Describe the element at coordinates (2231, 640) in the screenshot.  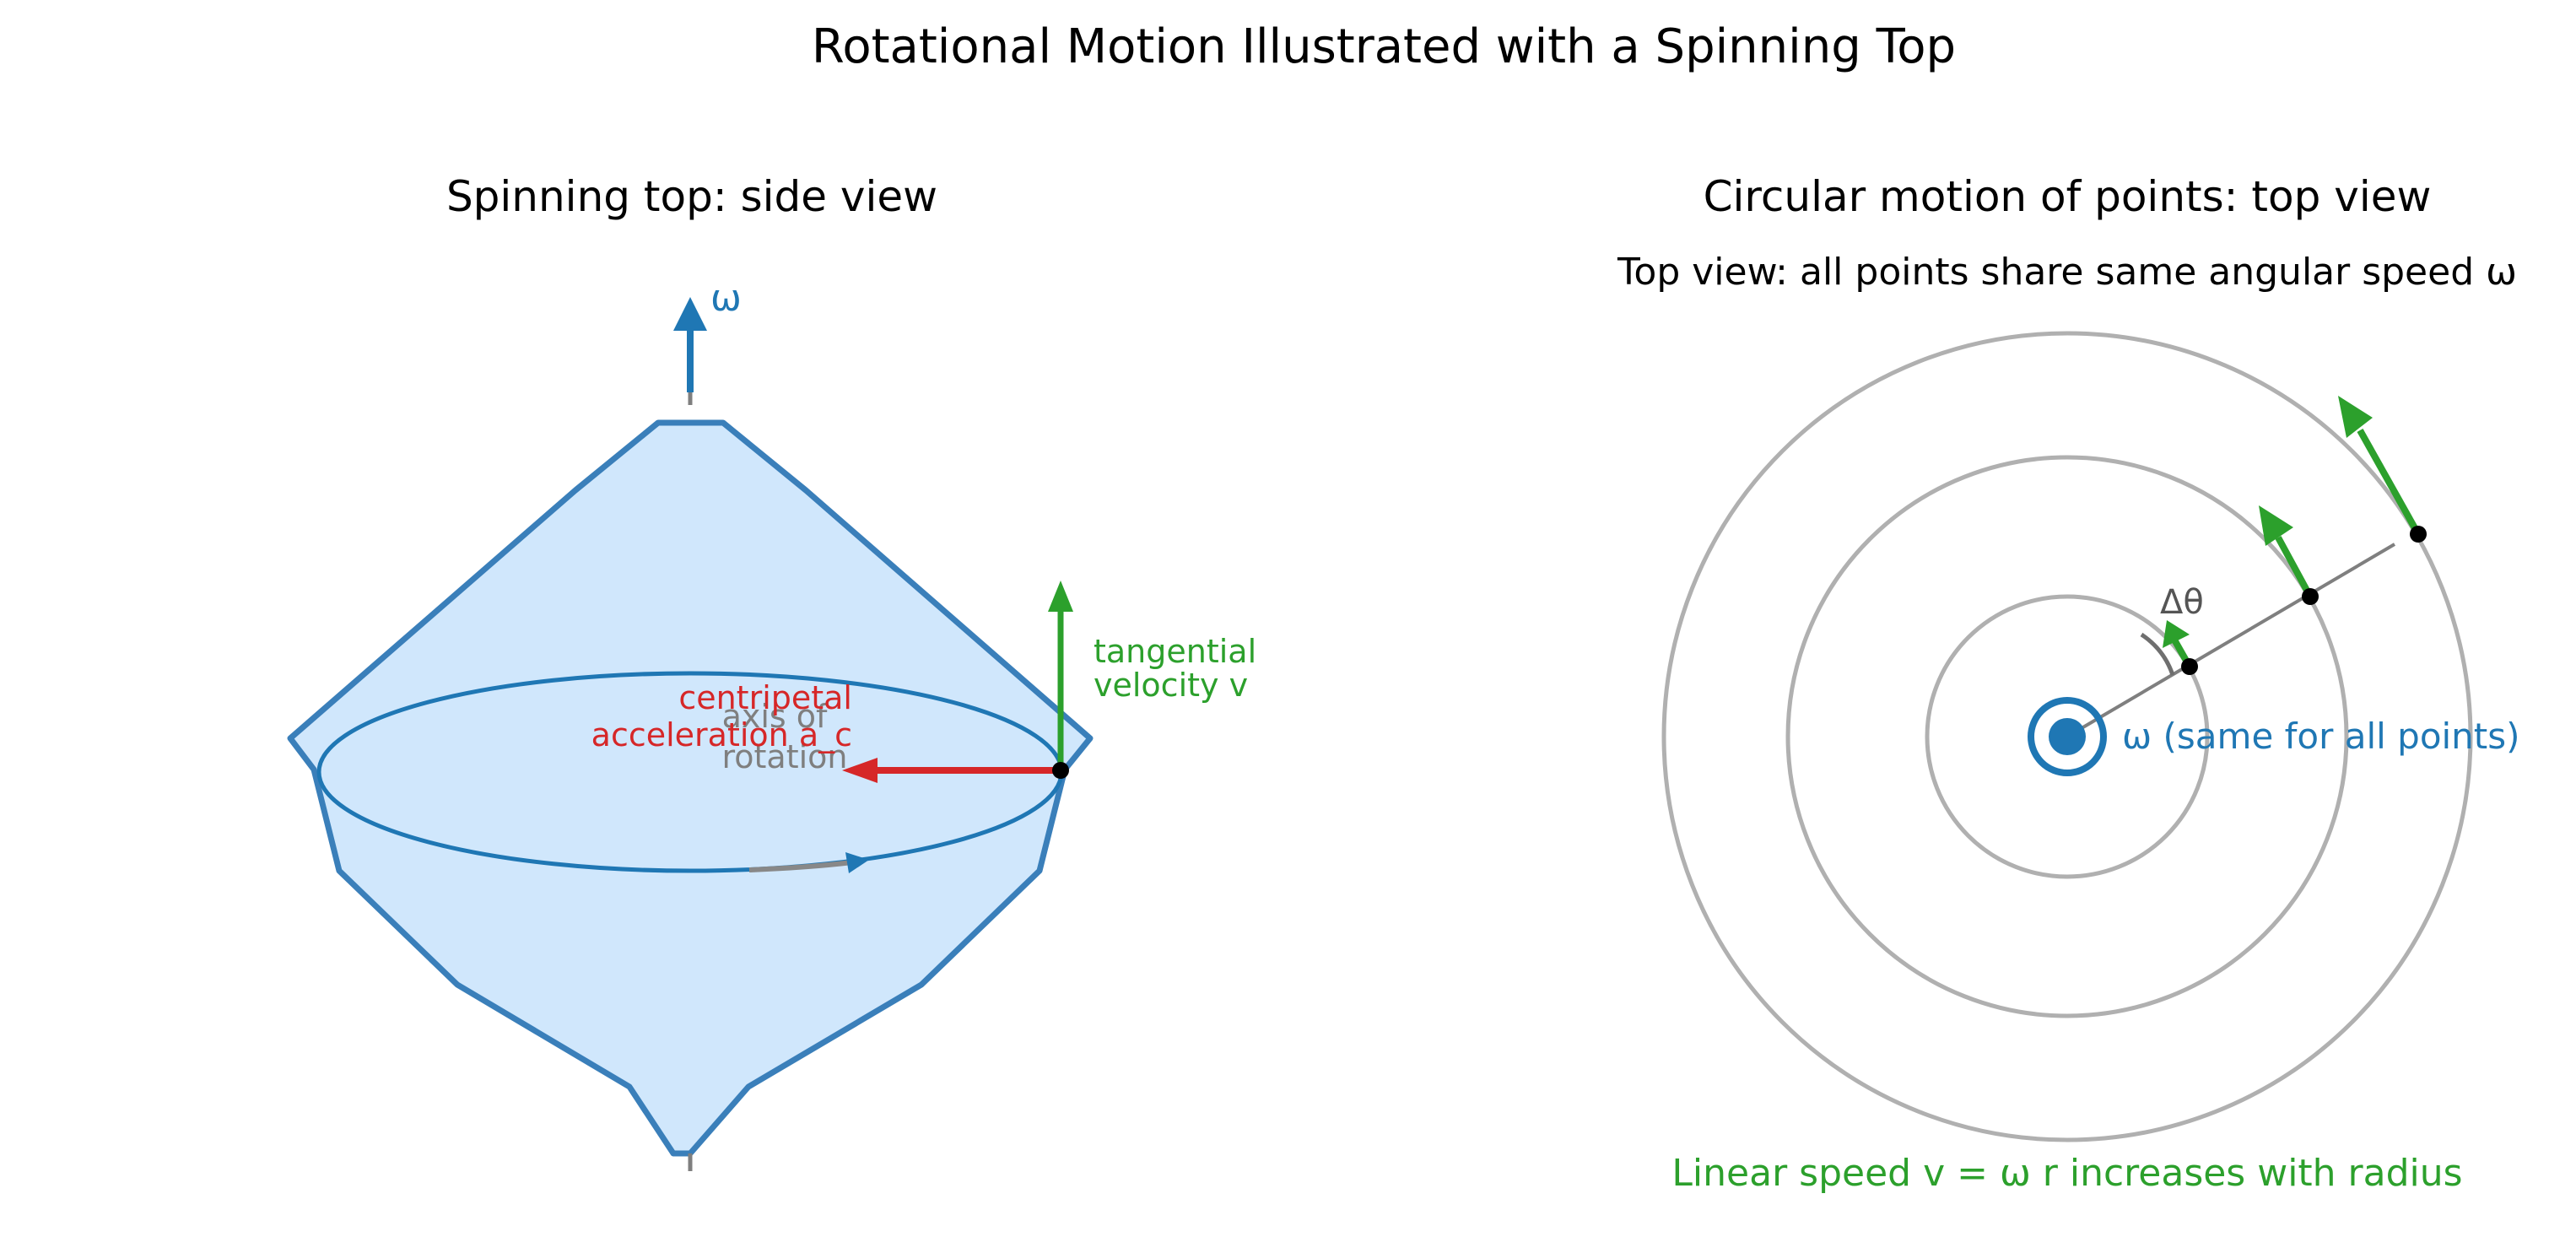
I see `radial-line` at that location.